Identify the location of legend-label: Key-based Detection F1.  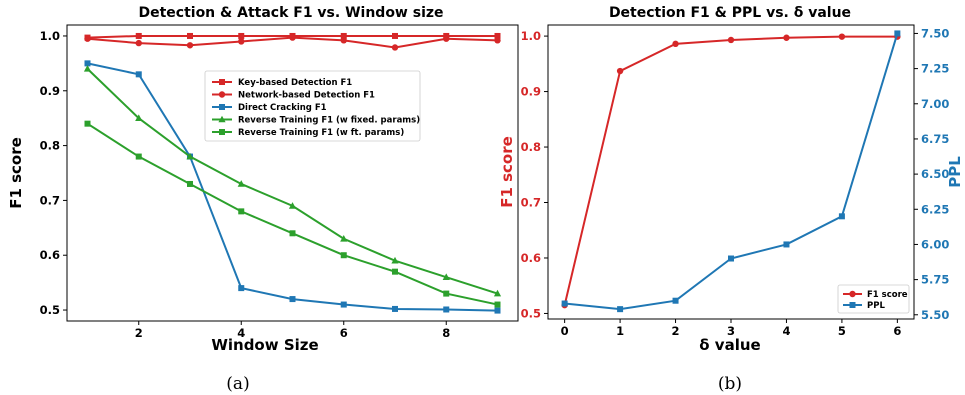
(295, 83).